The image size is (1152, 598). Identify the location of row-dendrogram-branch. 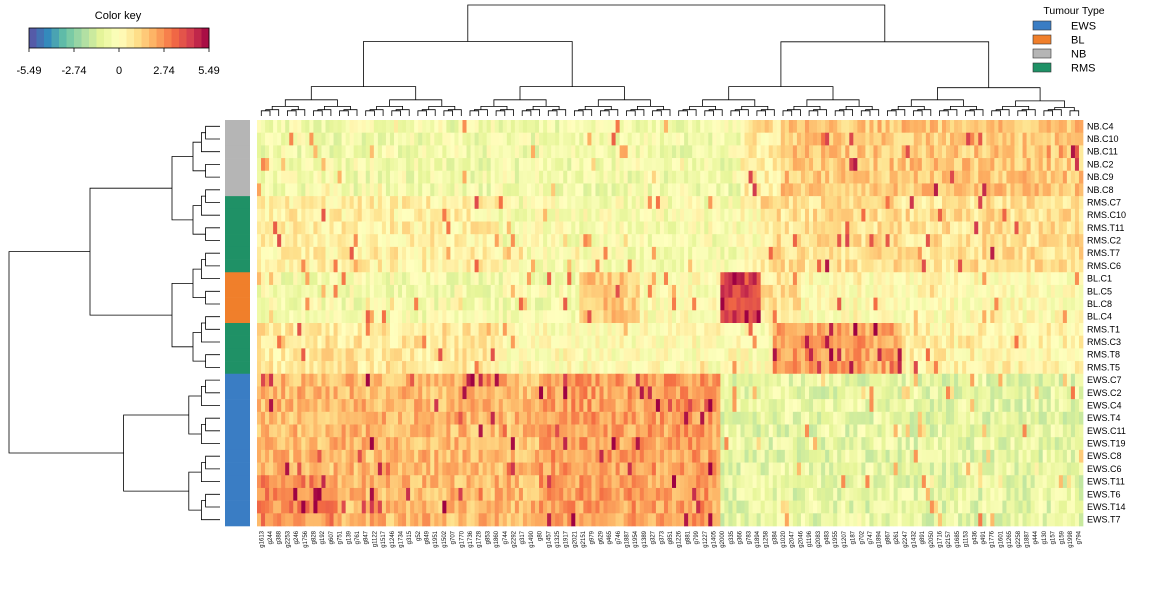
(210, 510).